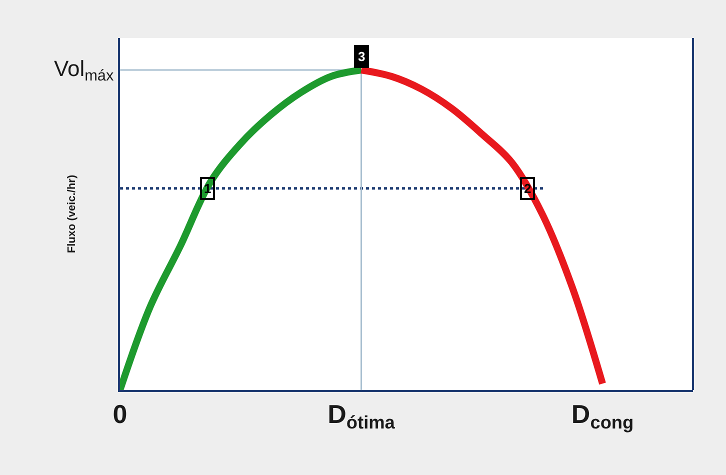 The height and width of the screenshot is (475, 726). What do you see at coordinates (362, 56) in the screenshot?
I see `annotation: 3` at bounding box center [362, 56].